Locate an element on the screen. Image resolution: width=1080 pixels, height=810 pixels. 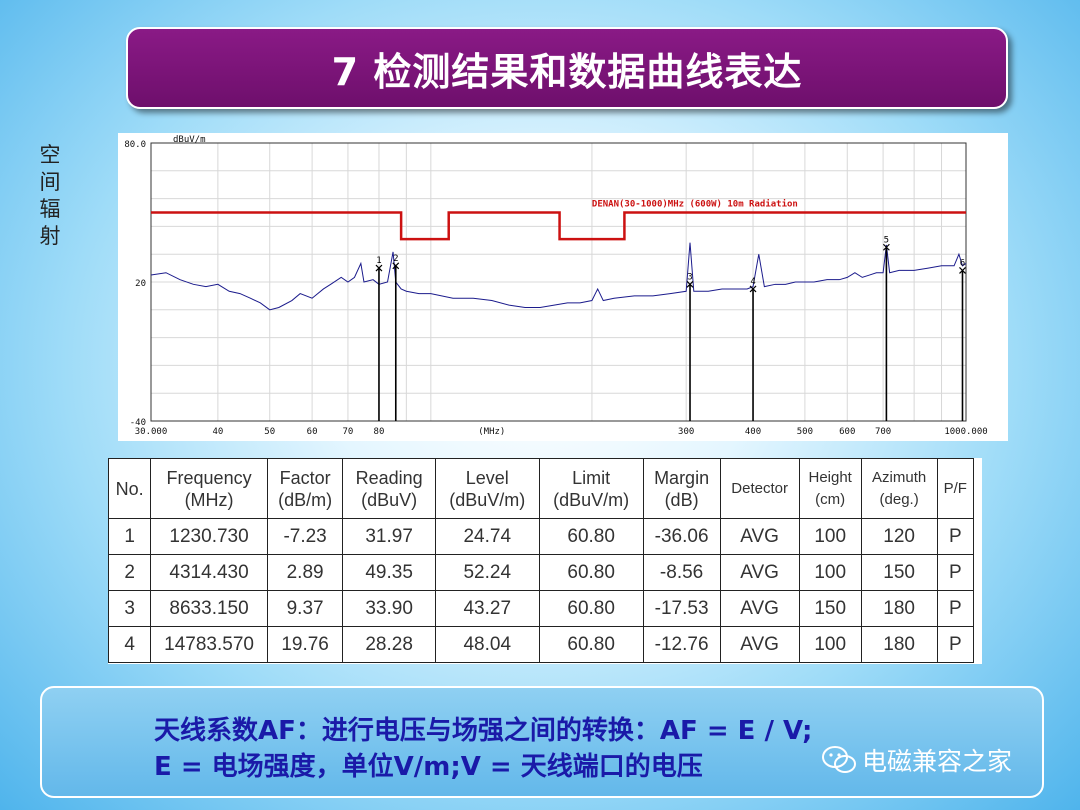
table-header-cell: Azimuth (deg.) is located at coordinates (899, 488).